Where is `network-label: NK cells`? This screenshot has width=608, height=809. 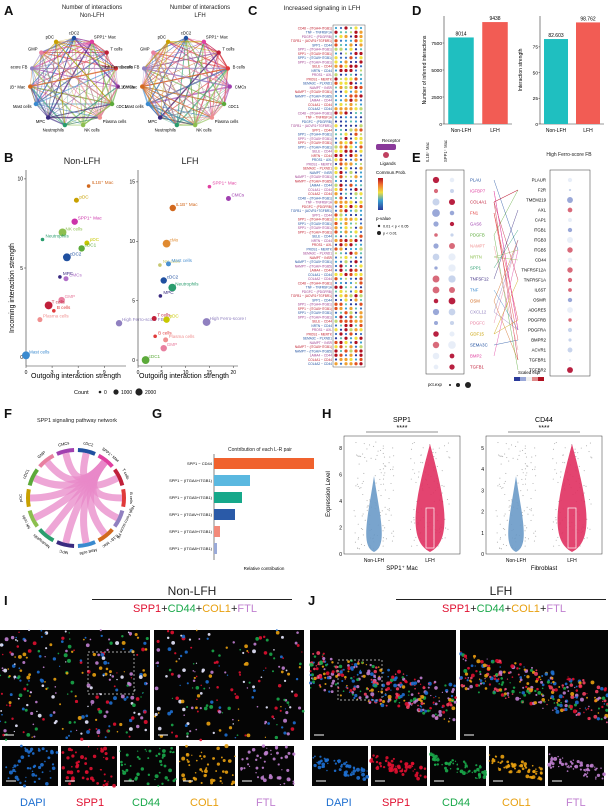
network-label: NK cells is located at coordinates (203, 129).